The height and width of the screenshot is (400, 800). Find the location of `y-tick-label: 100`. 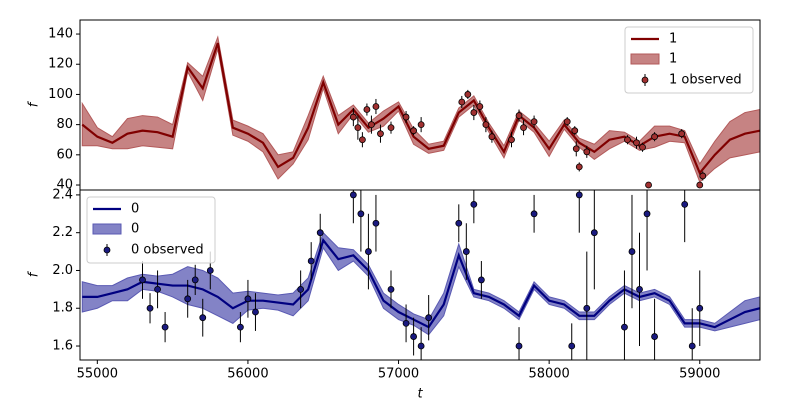

y-tick-label: 100 is located at coordinates (60, 94).